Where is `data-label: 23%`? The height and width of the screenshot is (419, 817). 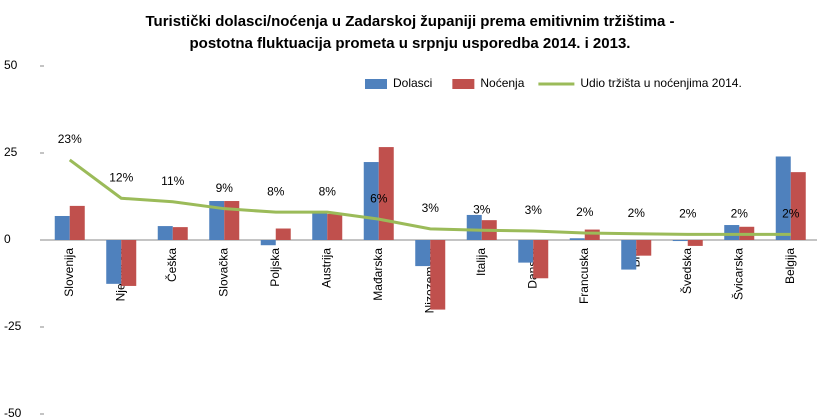 data-label: 23% is located at coordinates (70, 139).